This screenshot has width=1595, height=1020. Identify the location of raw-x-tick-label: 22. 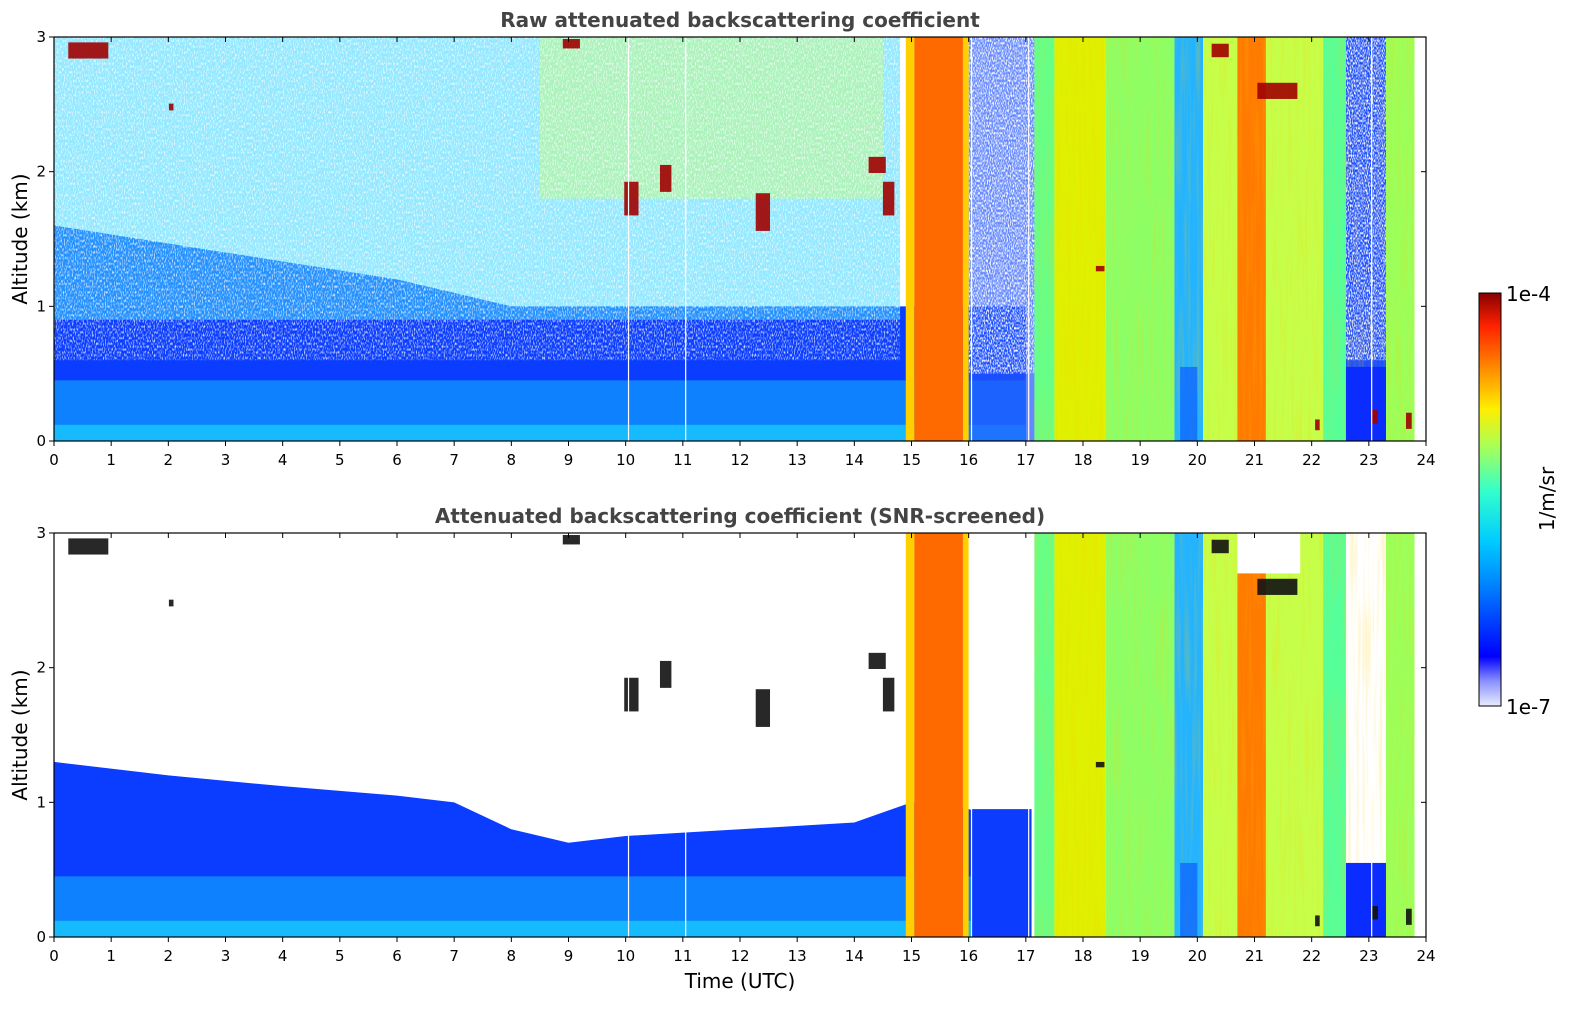
(1311, 460).